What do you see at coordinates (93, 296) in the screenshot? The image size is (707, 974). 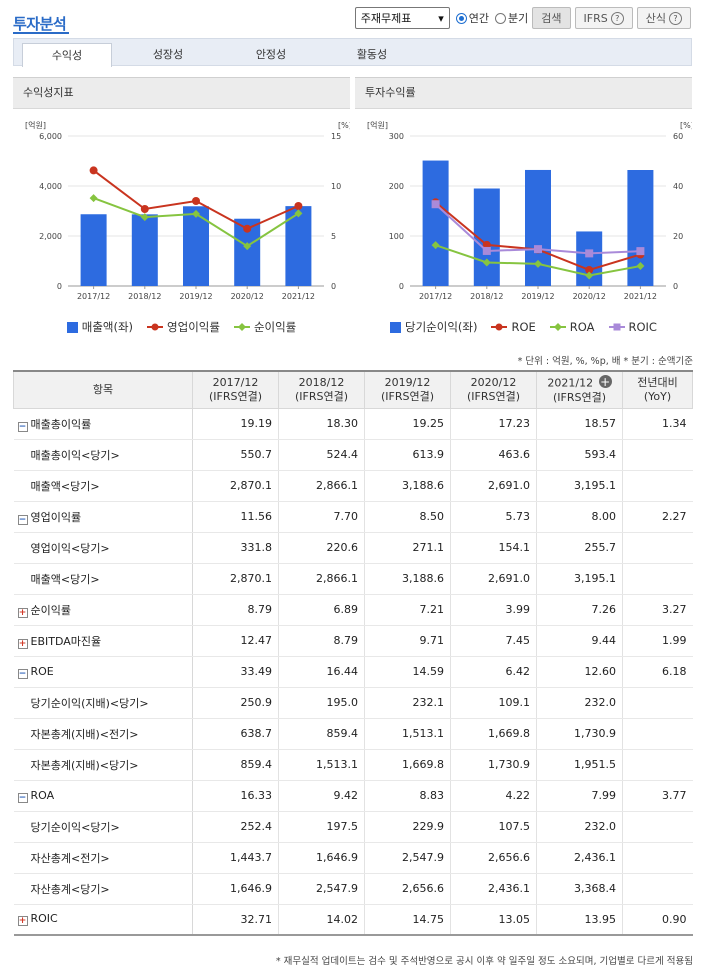 I see `x-tick-label: 2017/12` at bounding box center [93, 296].